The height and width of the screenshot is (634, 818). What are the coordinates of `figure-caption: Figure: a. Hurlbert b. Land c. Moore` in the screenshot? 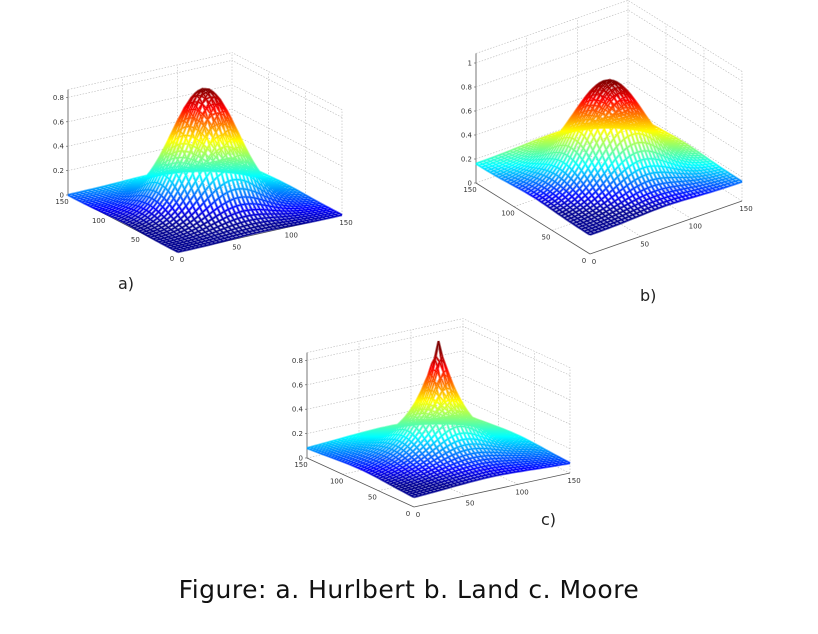 It's located at (409, 589).